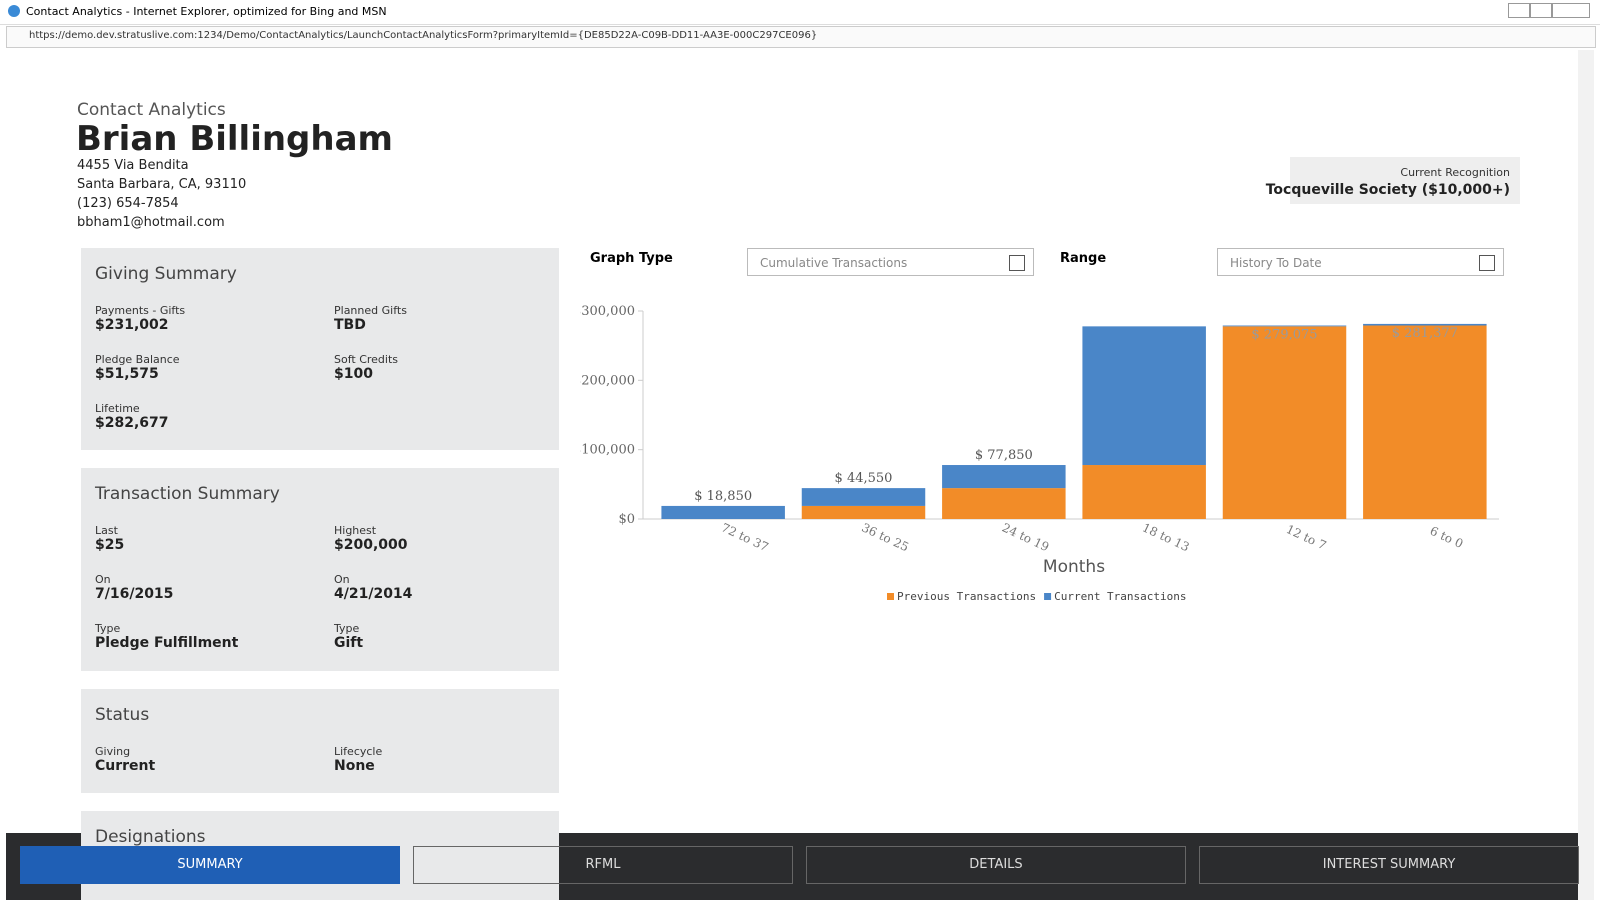  What do you see at coordinates (371, 545) in the screenshot?
I see `field-value: $200,000` at bounding box center [371, 545].